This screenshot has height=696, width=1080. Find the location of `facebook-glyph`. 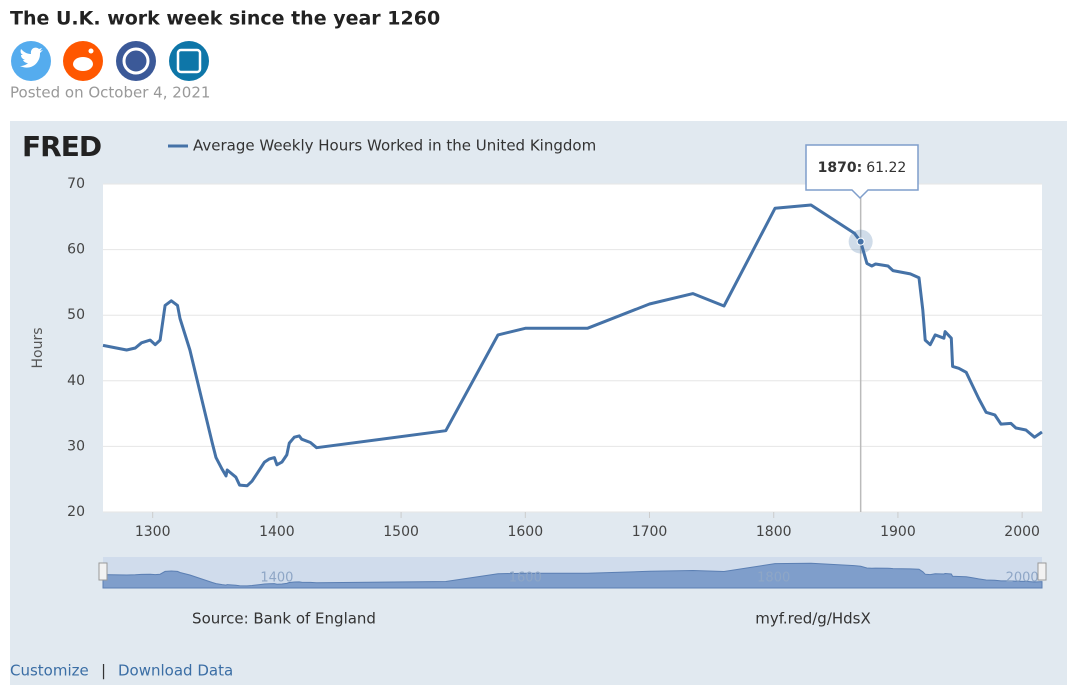

facebook-glyph is located at coordinates (136, 61).